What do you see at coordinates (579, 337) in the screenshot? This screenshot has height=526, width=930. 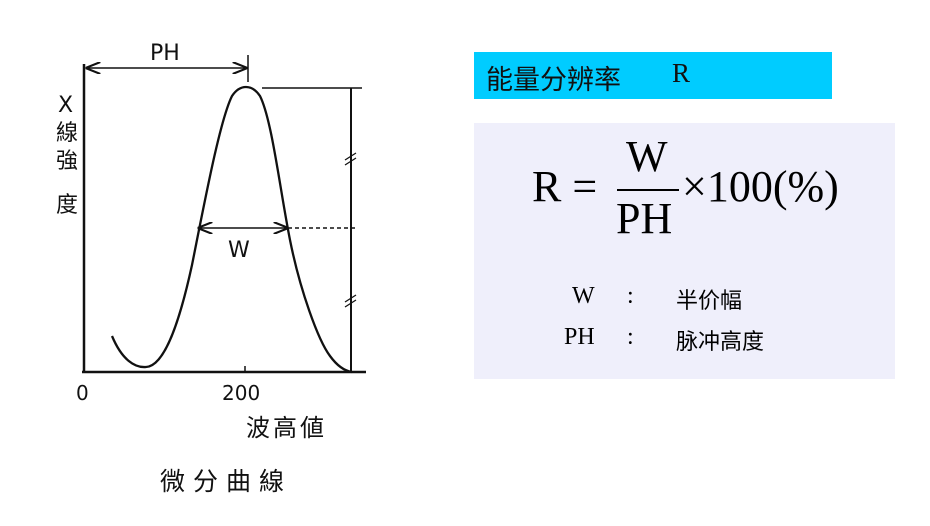 I see `legend-symbol-ph: PH` at bounding box center [579, 337].